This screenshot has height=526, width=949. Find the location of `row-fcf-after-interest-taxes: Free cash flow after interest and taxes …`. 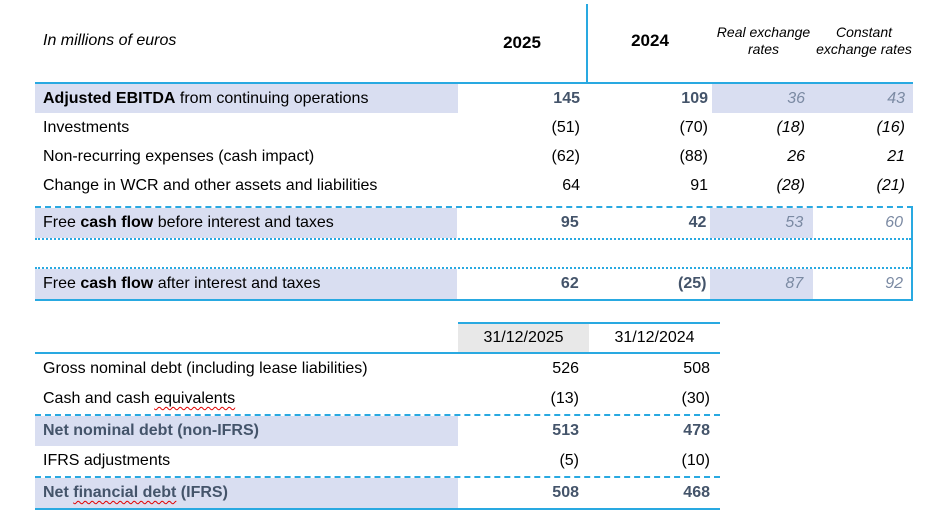

row-fcf-after-interest-taxes: Free cash flow after interest and taxes … is located at coordinates (473, 284).